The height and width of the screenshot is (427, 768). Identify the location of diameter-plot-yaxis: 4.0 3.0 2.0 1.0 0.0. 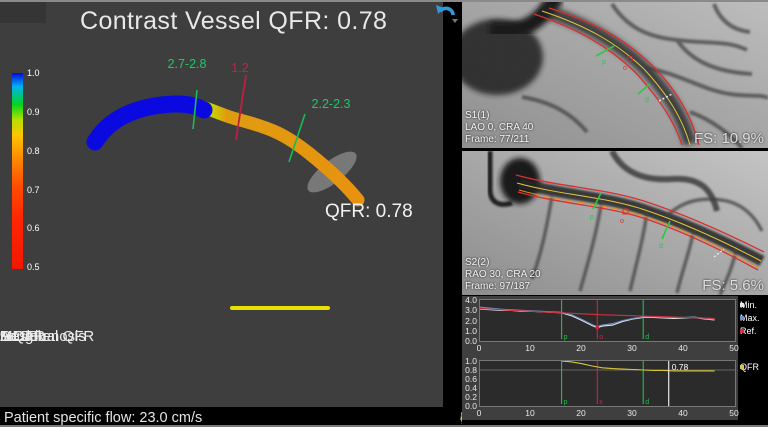
(471, 320).